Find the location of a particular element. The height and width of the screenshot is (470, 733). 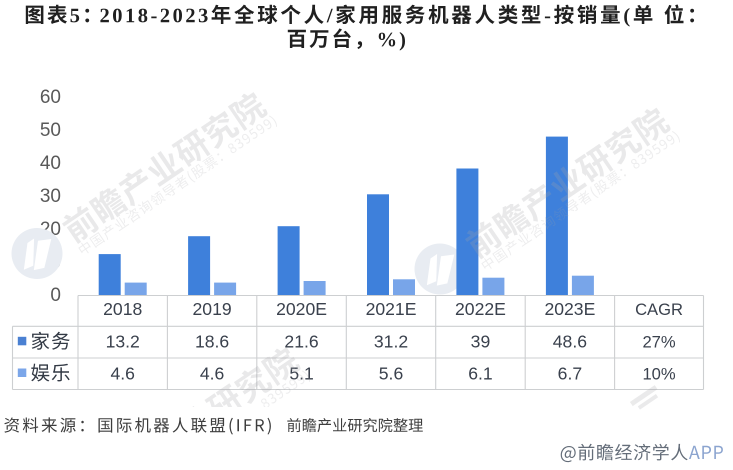

svg-text: 2022E is located at coordinates (480, 309).